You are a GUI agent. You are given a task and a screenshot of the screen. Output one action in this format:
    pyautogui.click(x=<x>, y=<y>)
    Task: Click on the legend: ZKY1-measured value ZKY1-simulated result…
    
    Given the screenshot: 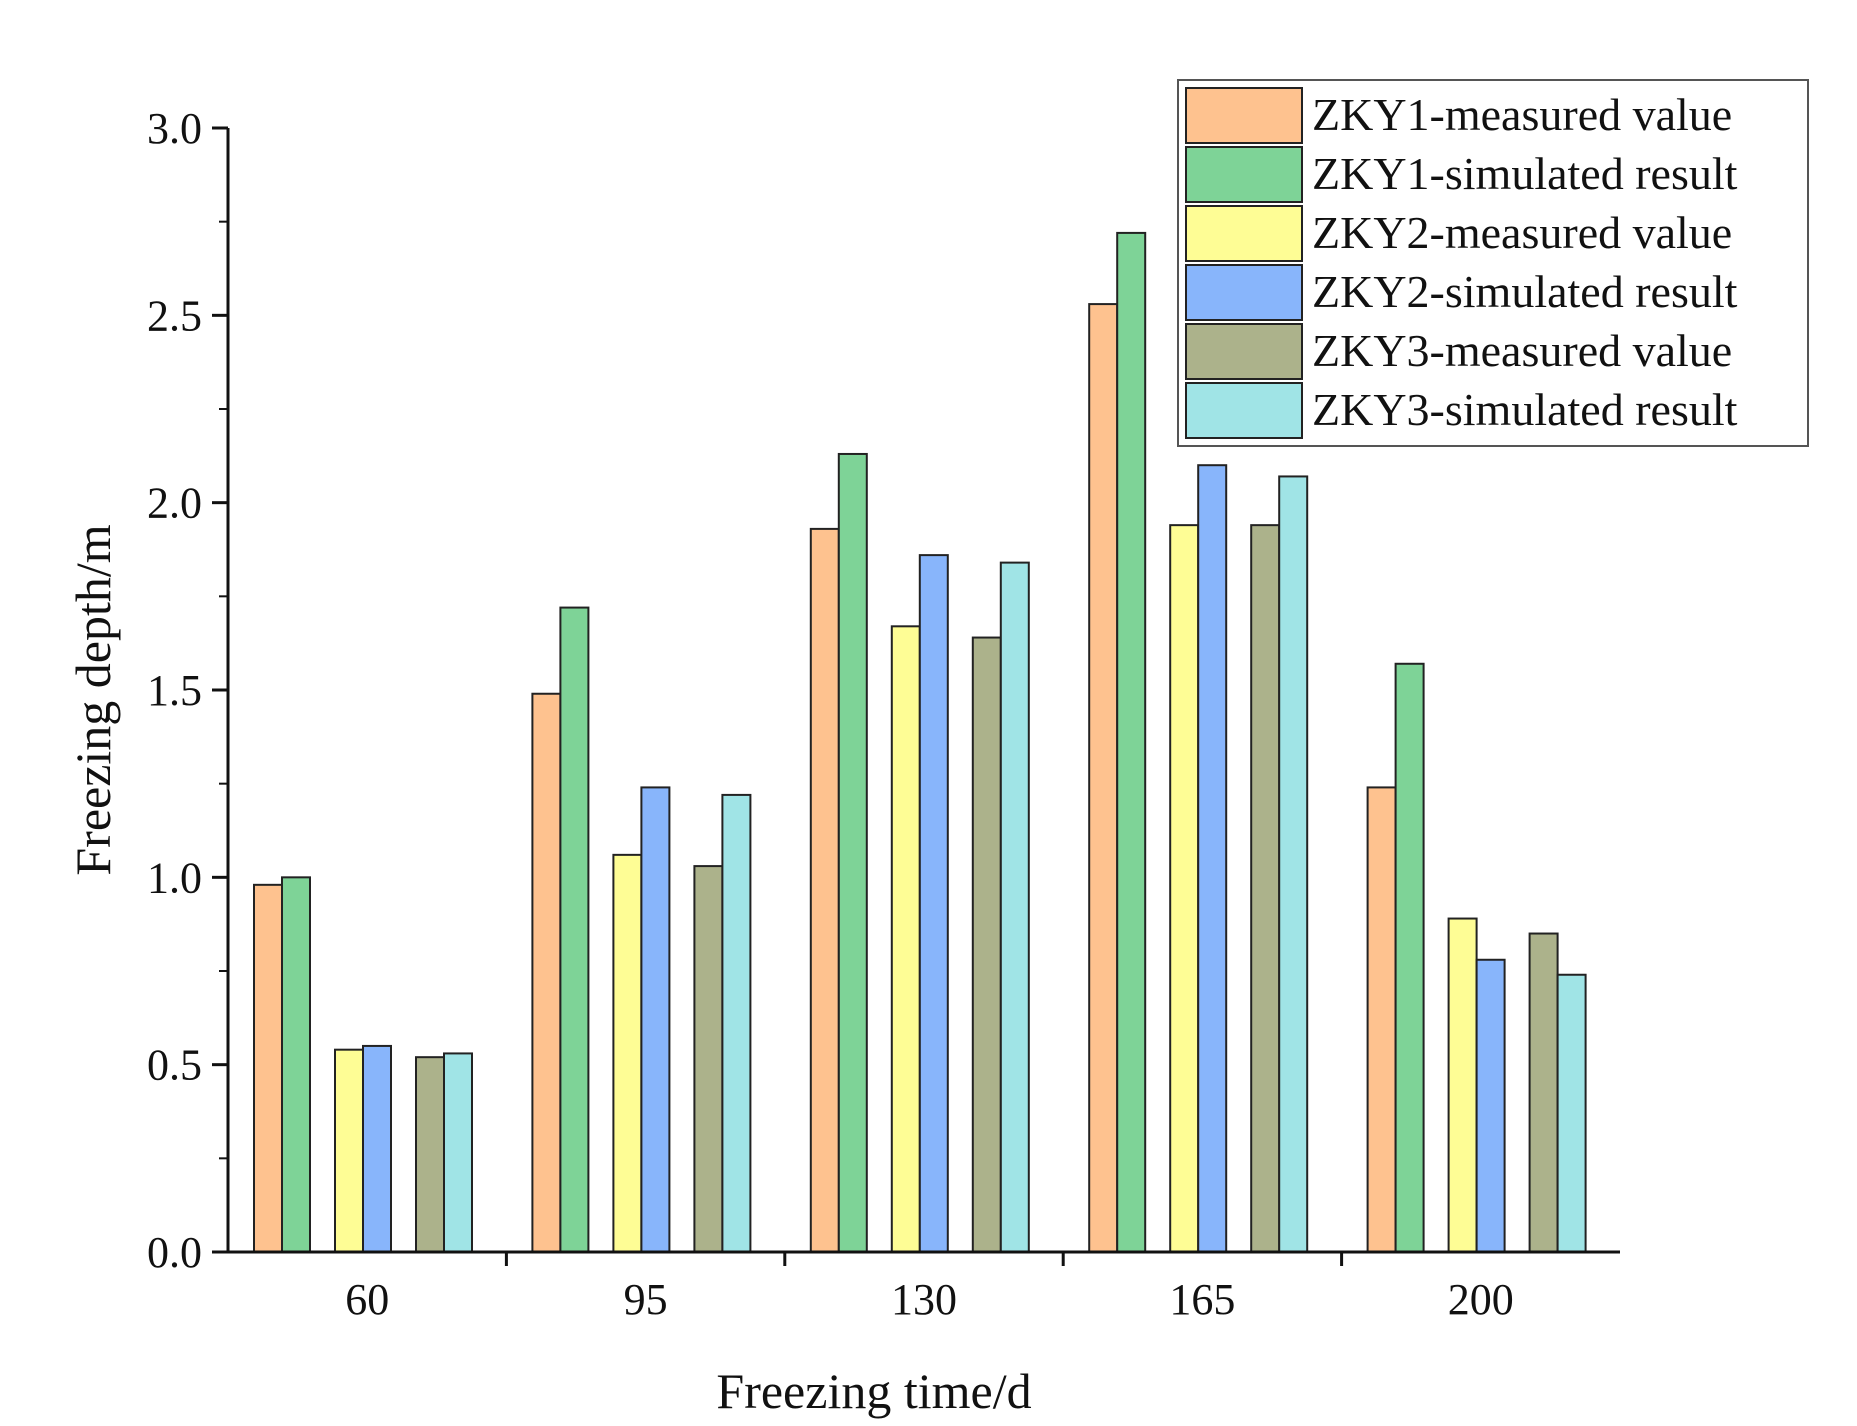 What is the action you would take?
    pyautogui.click(x=1493, y=263)
    